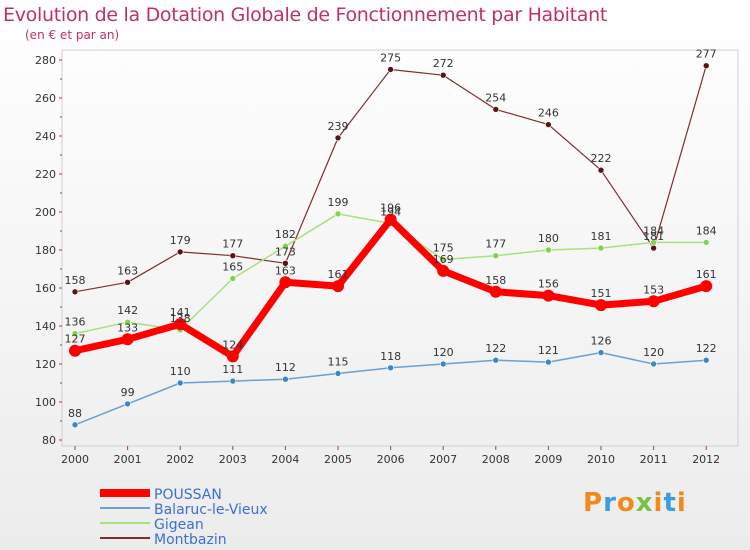 The height and width of the screenshot is (550, 750). What do you see at coordinates (443, 259) in the screenshot?
I see `data-label-poussan: 169` at bounding box center [443, 259].